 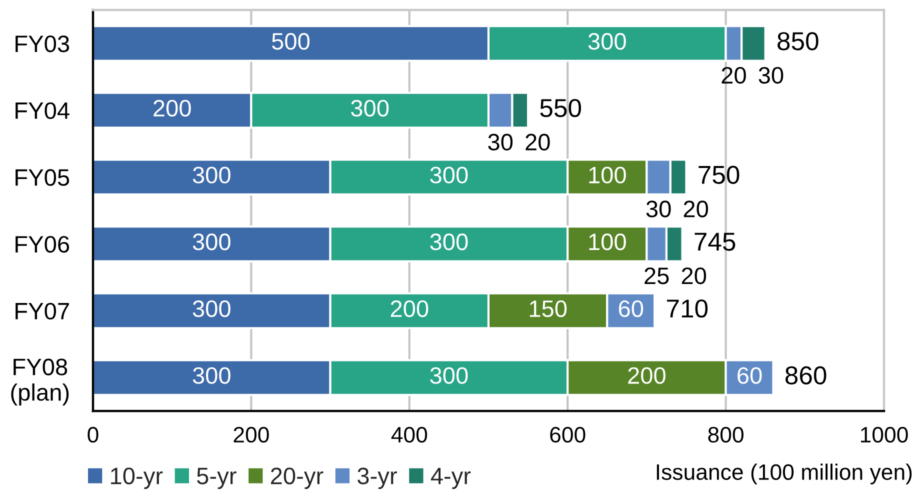 I want to click on total-label: 860, so click(x=805, y=375).